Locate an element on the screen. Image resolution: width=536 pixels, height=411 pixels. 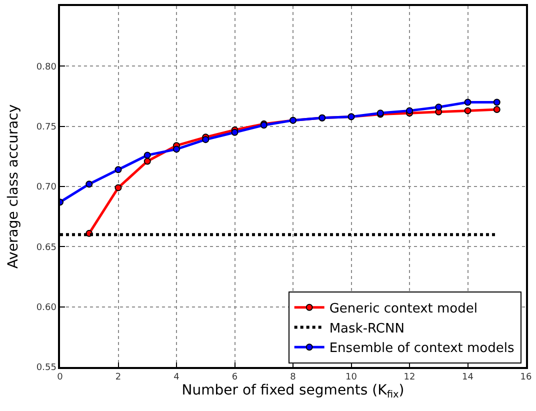
y-tick-label: 0.65 is located at coordinates (46, 247).